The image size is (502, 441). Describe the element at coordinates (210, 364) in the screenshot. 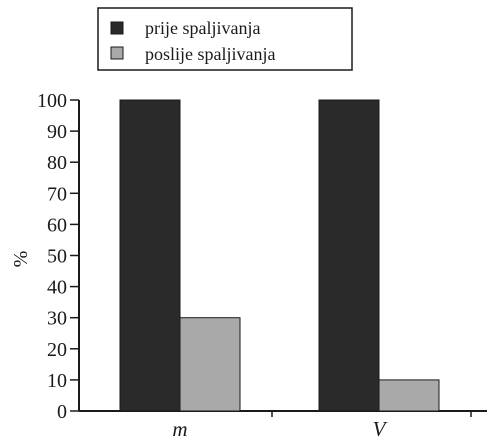

I see `bar-poslije-m` at that location.